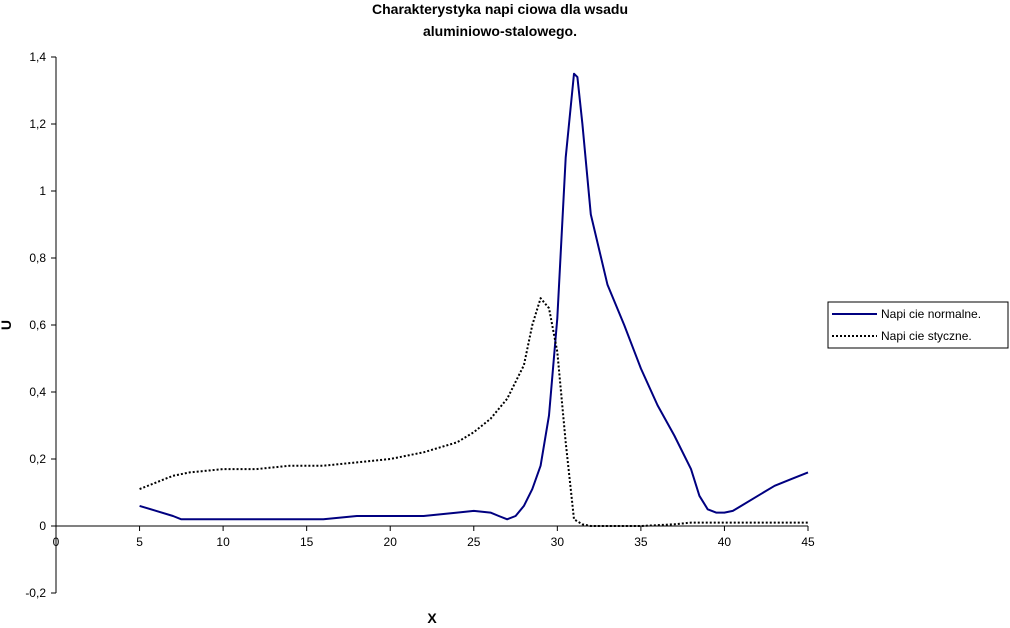 The width and height of the screenshot is (1010, 628). Describe the element at coordinates (500, 31) in the screenshot. I see `chart-title-line-2: aluminiowo-stalowego.` at that location.